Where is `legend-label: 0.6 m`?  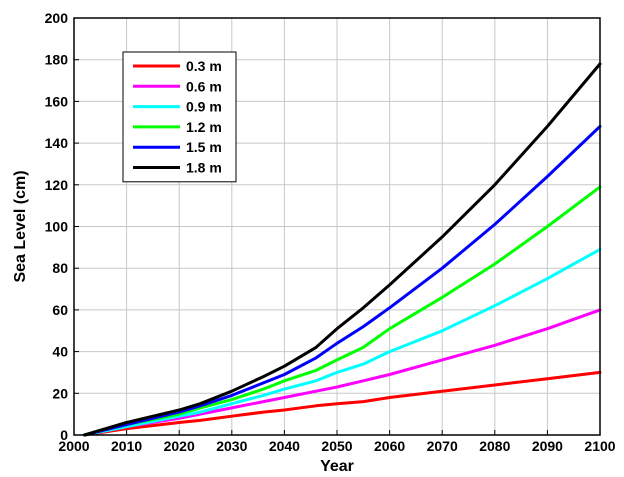
legend-label: 0.6 m is located at coordinates (204, 86).